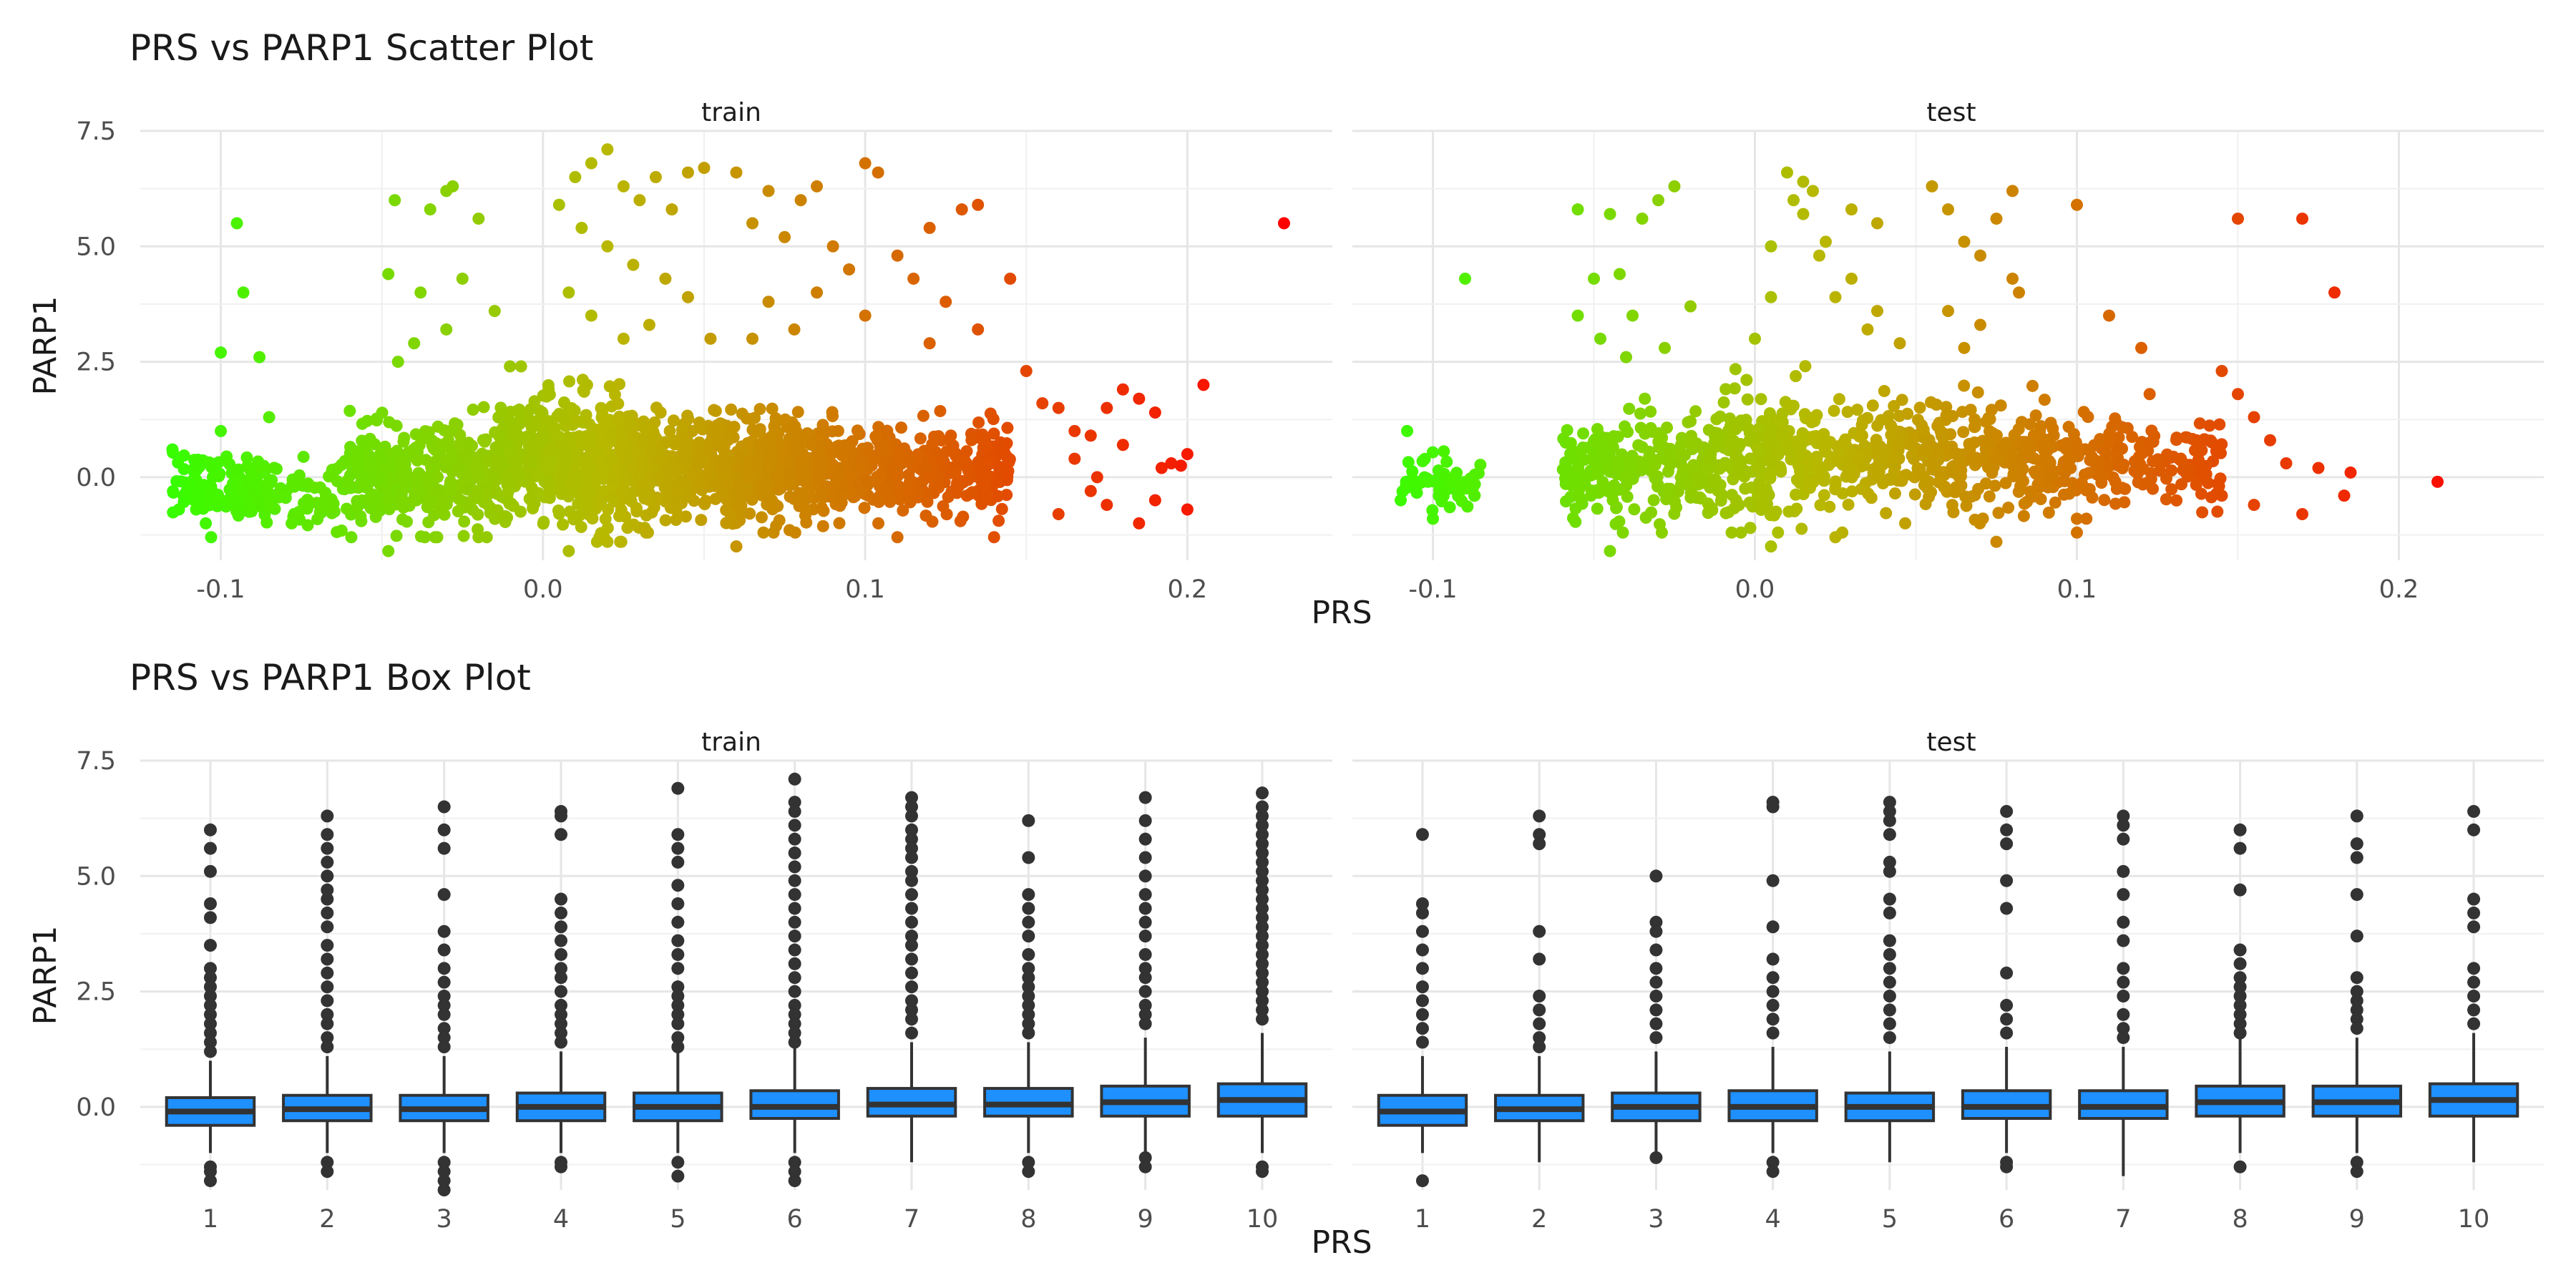 The image size is (2576, 1288). I want to click on scatter-train-y-tick-label: 5.0, so click(96, 247).